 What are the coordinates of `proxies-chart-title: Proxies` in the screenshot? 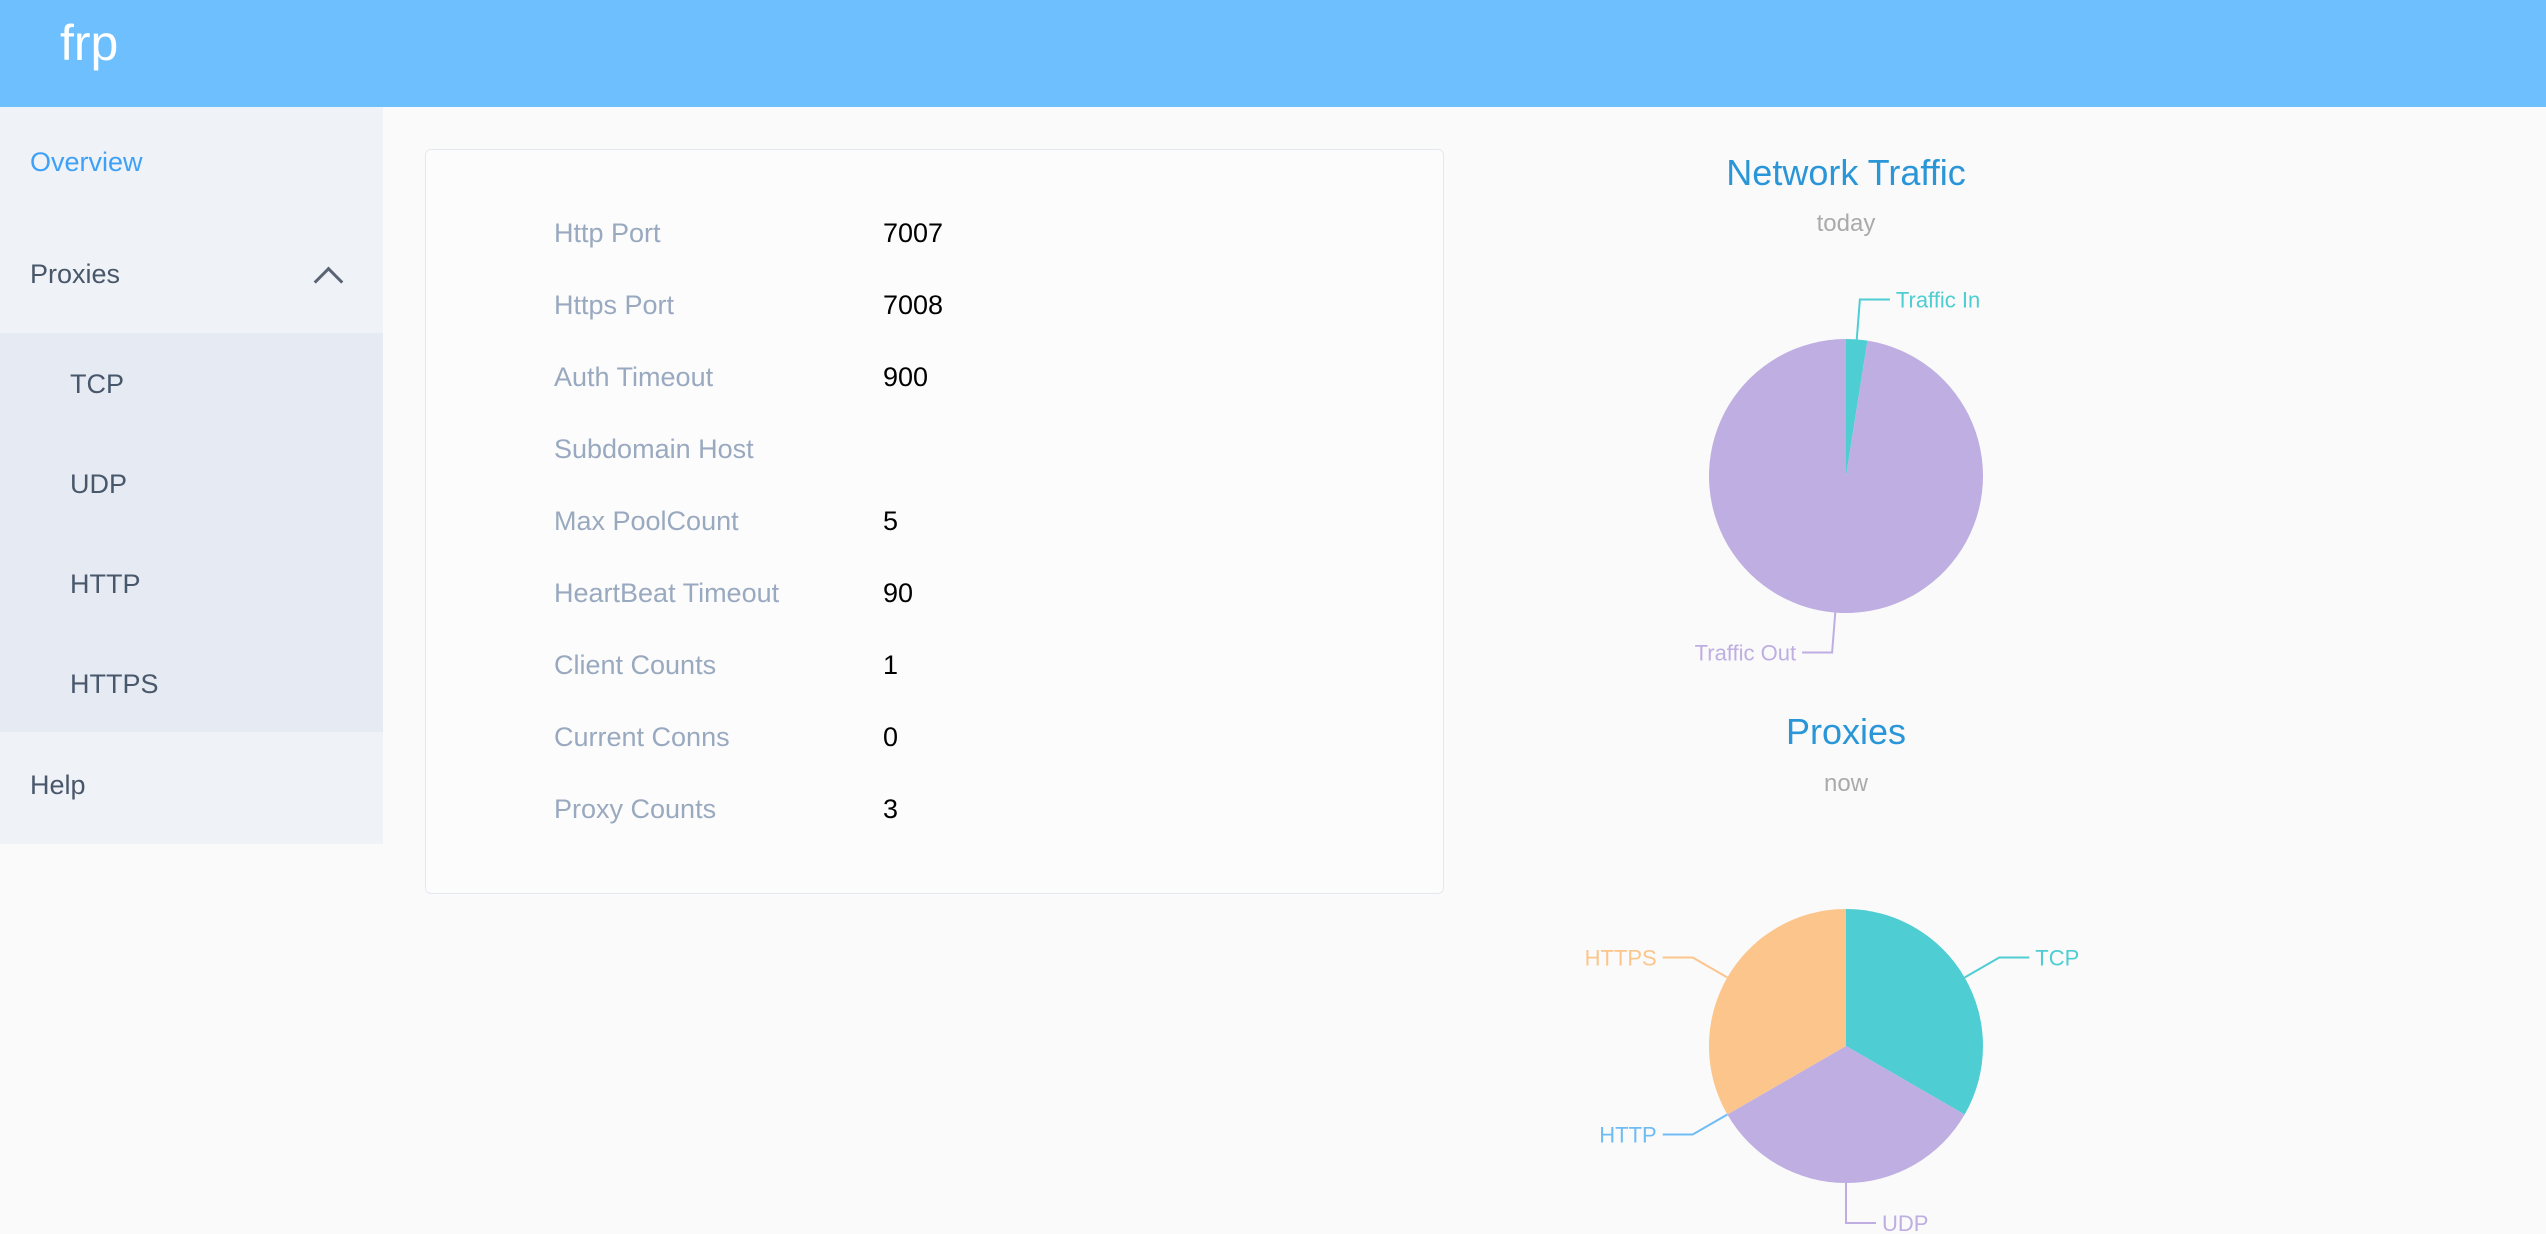 It's located at (1846, 731).